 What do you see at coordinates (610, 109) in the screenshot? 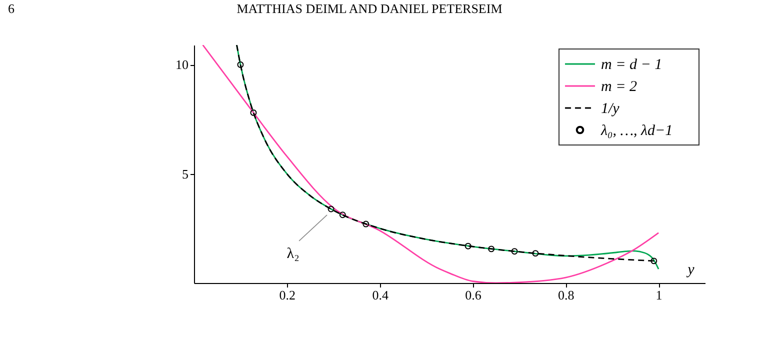
I see `legend-label: 1/y` at bounding box center [610, 109].